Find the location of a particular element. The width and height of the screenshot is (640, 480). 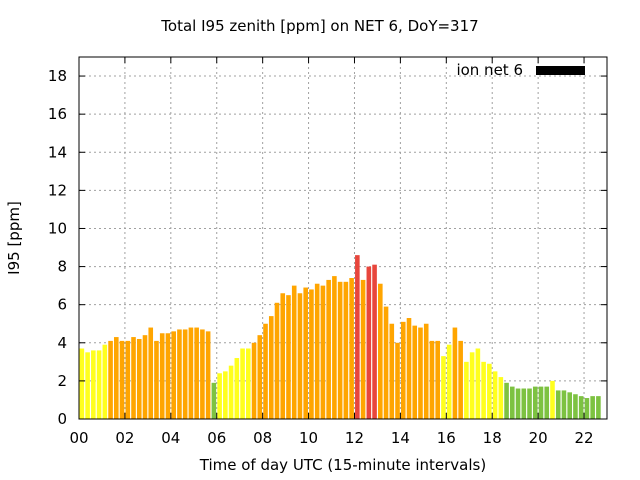

legend-label: ion net 6 is located at coordinates (489, 70).